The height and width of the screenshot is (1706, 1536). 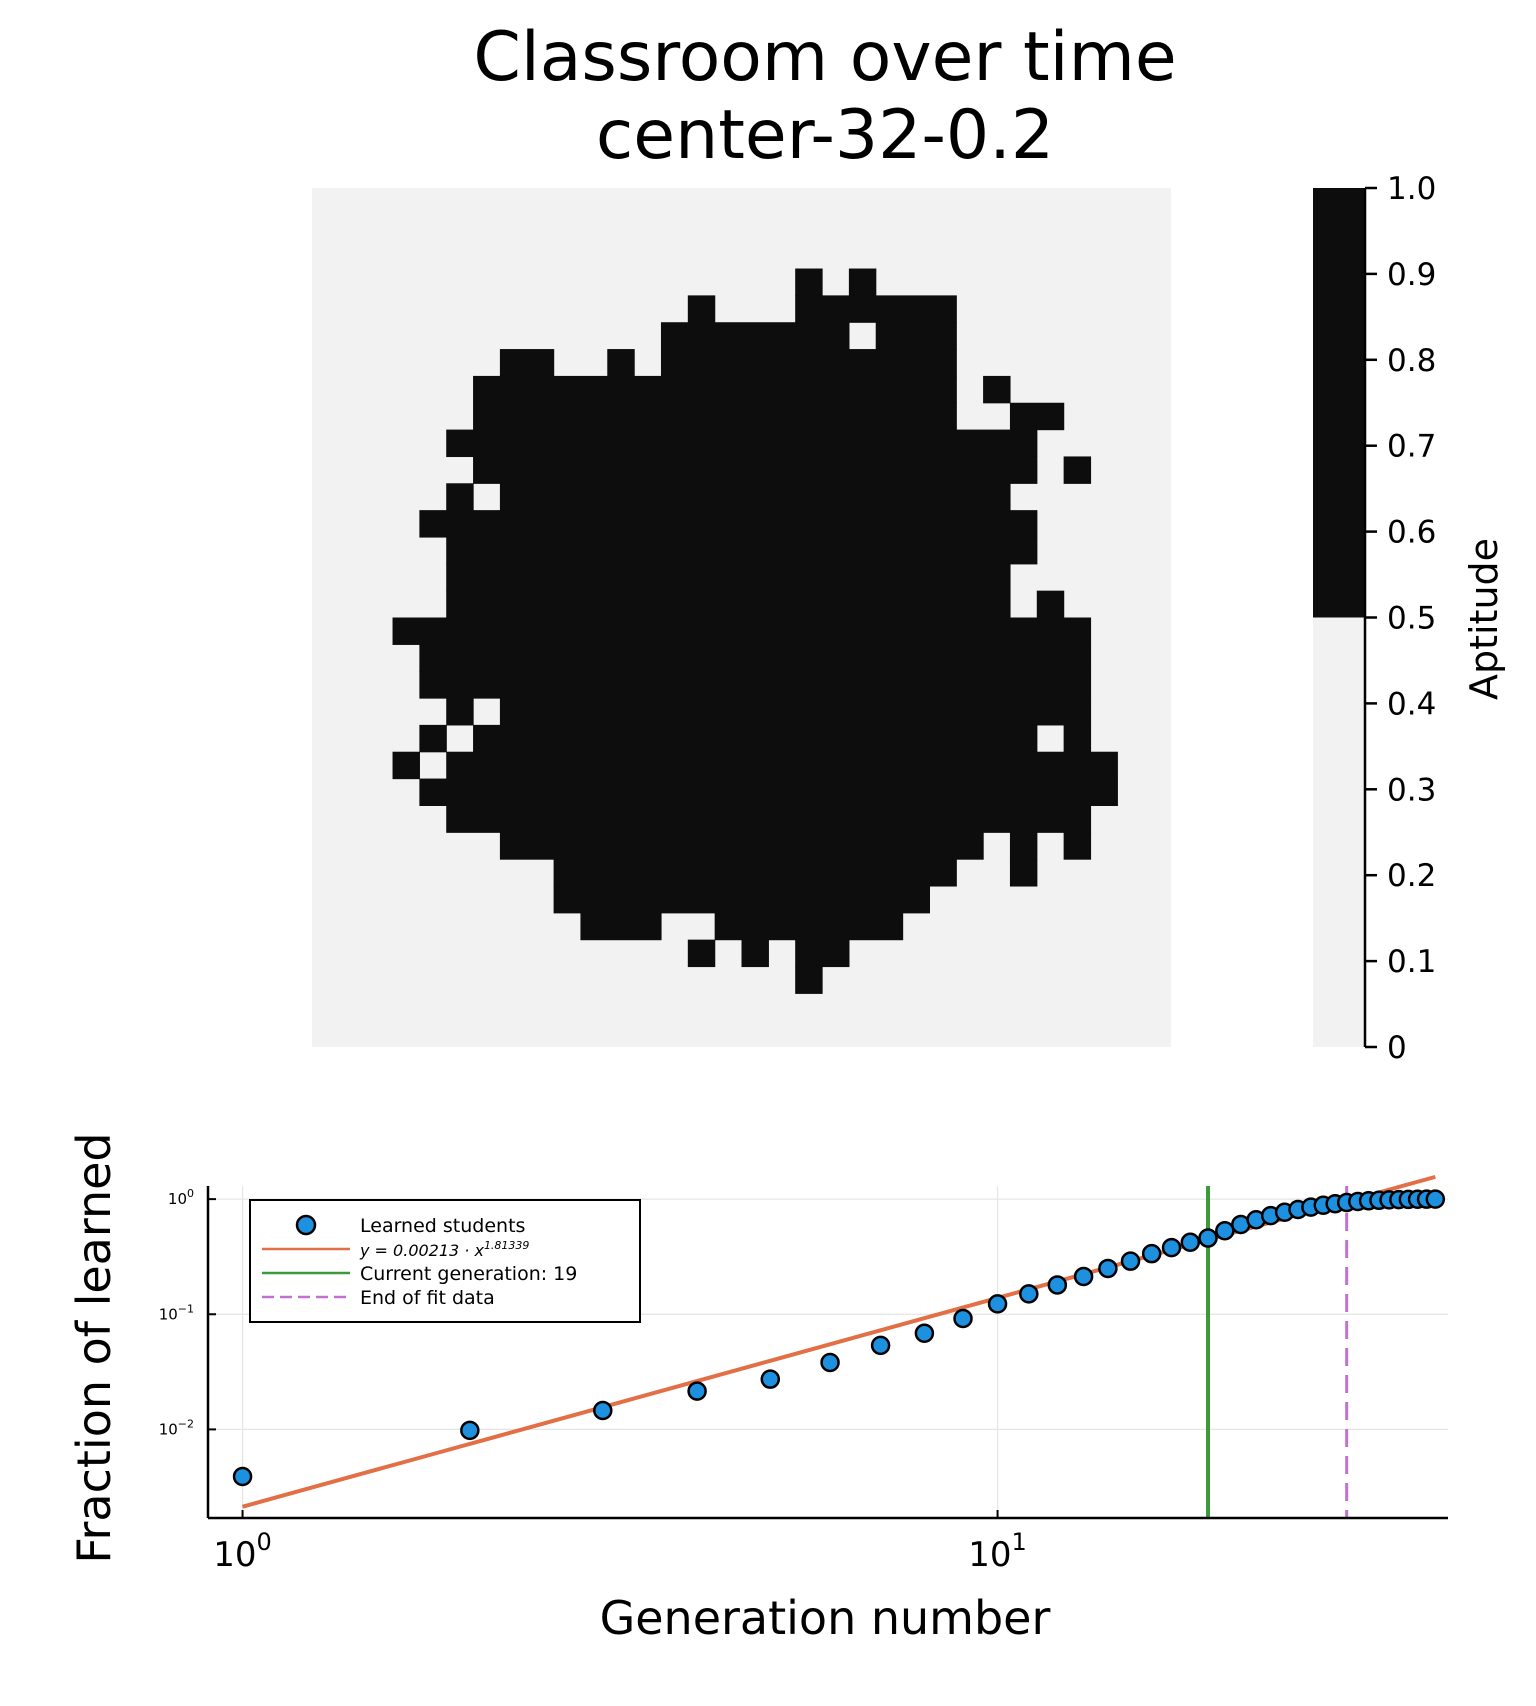 What do you see at coordinates (825, 135) in the screenshot?
I see `chart-title-line2: center-32-0.2` at bounding box center [825, 135].